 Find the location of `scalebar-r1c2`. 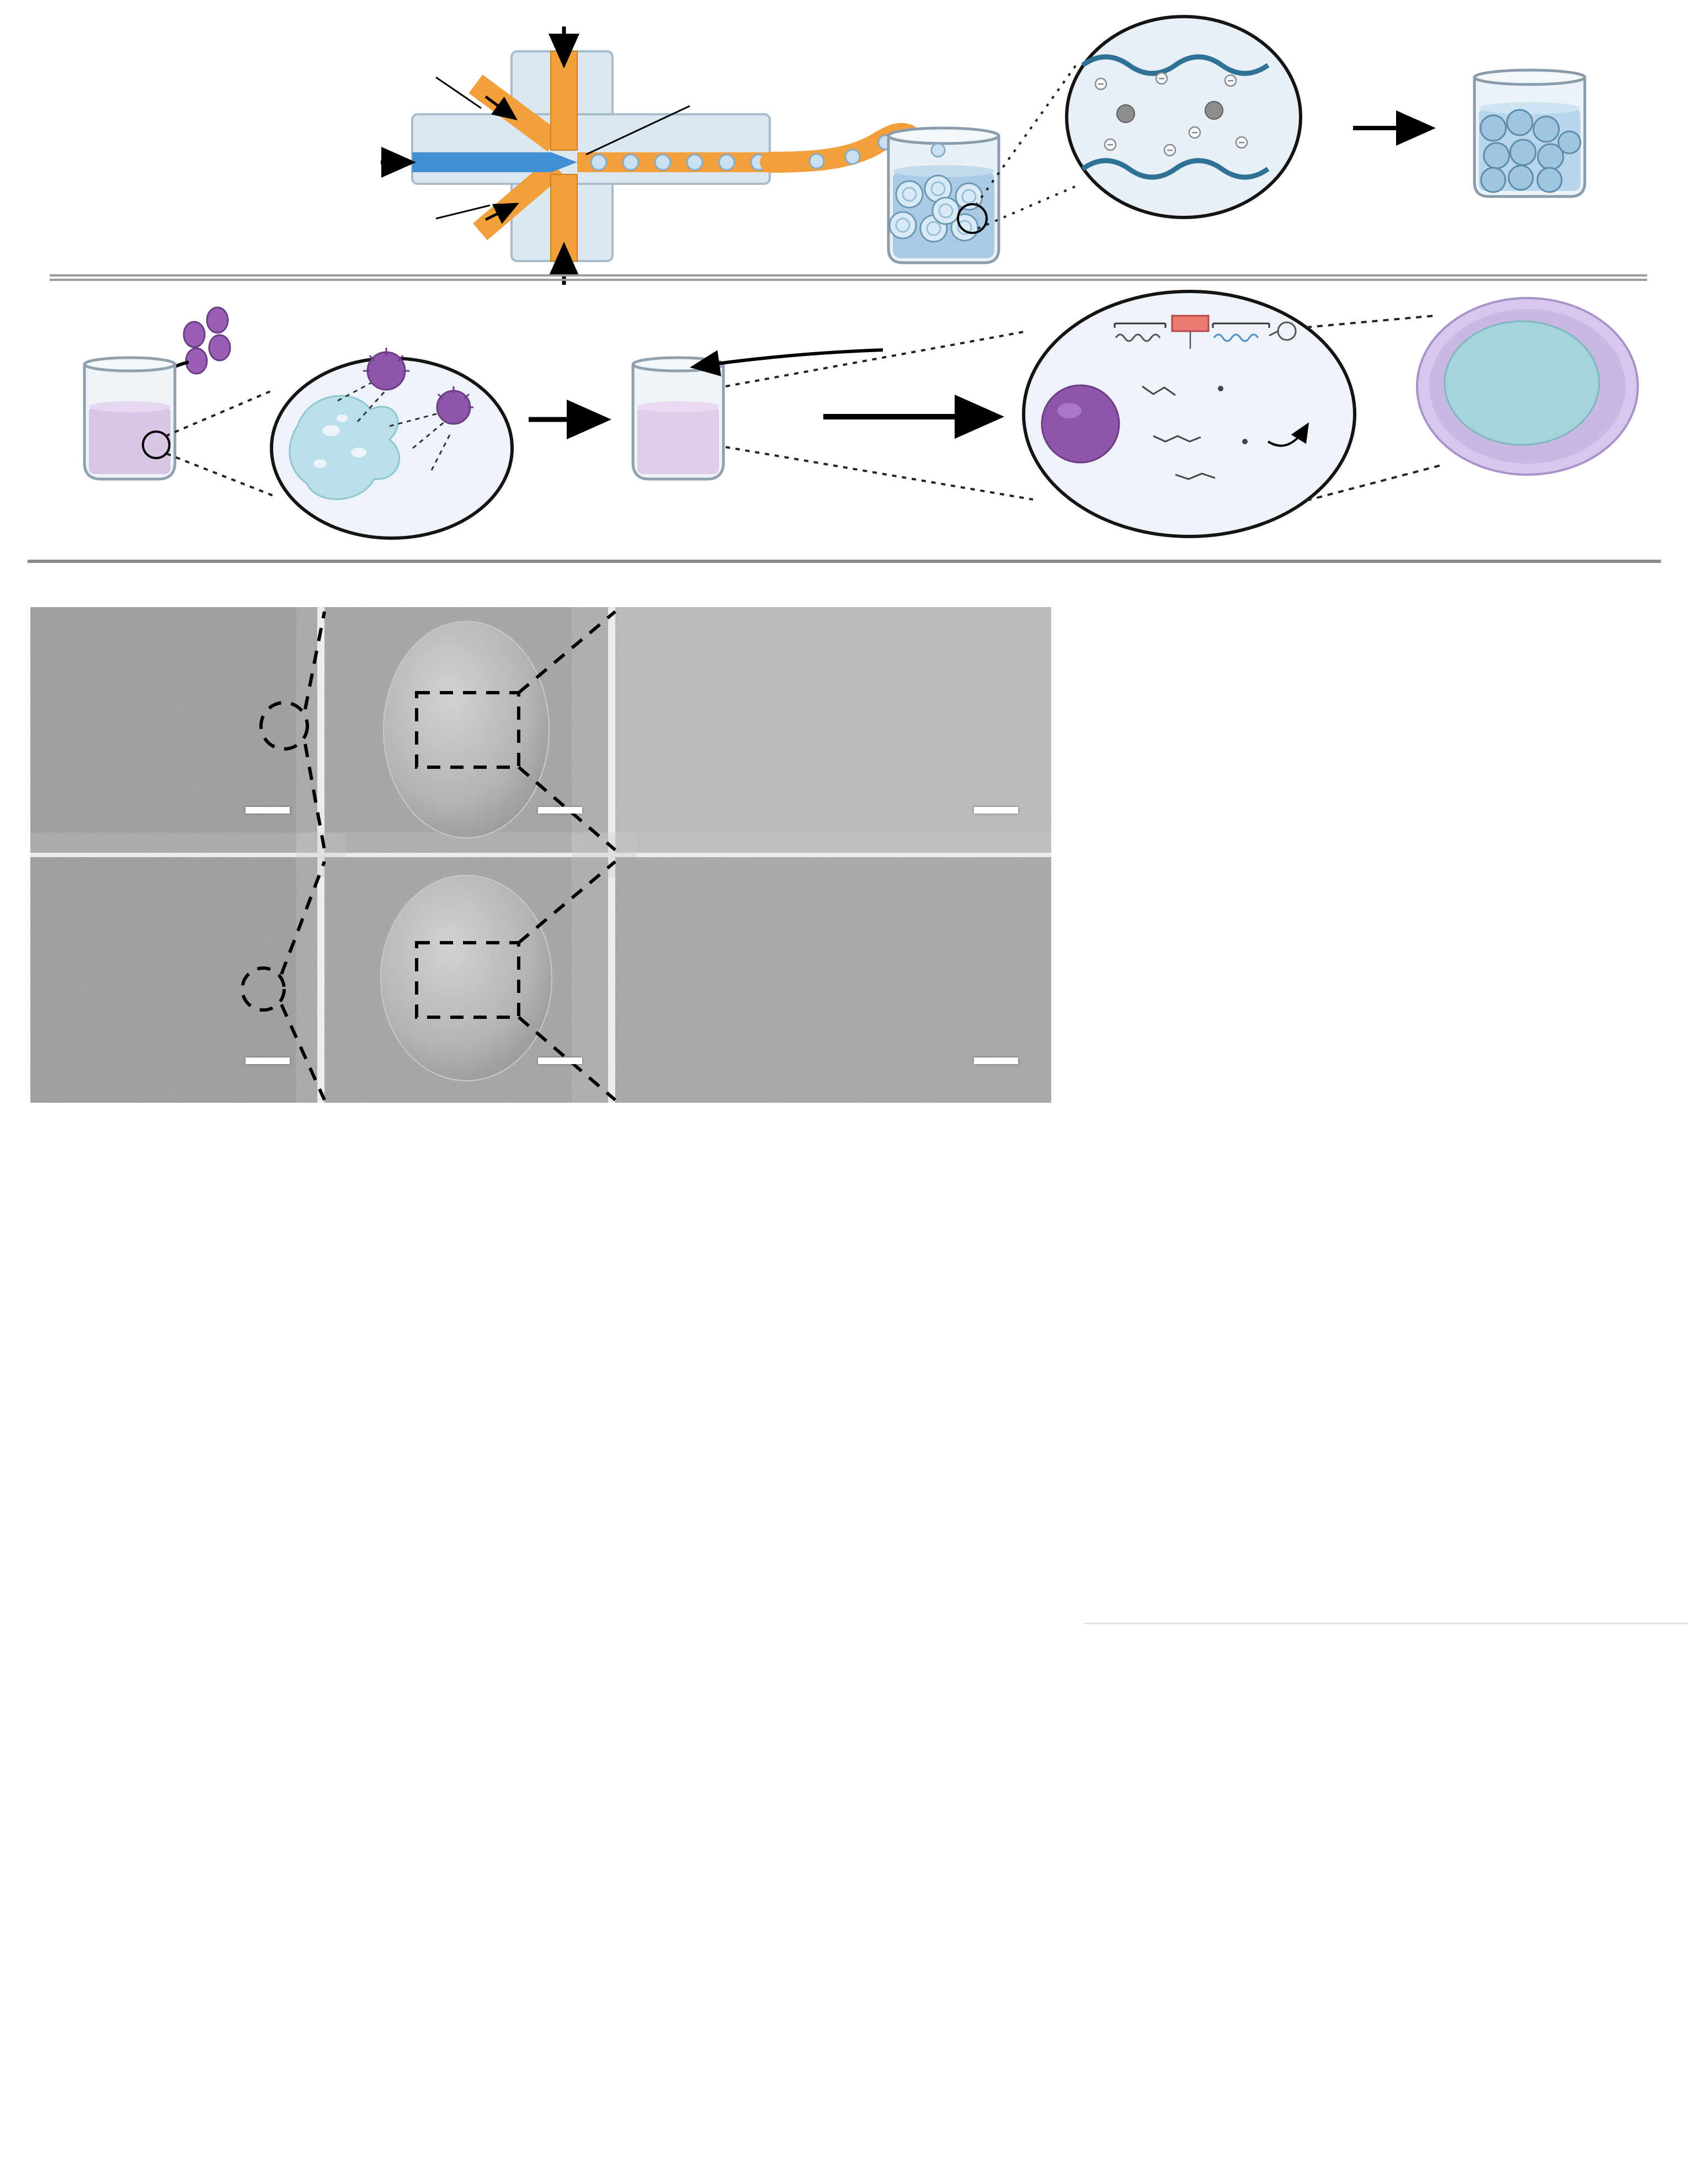

scalebar-r1c2 is located at coordinates (560, 810).